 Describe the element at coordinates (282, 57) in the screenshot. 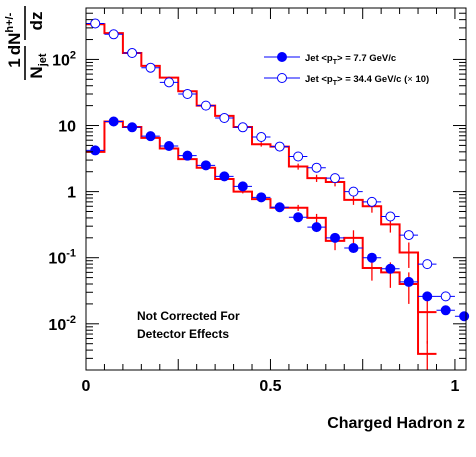

I see `legend-marker-filled-circle` at that location.